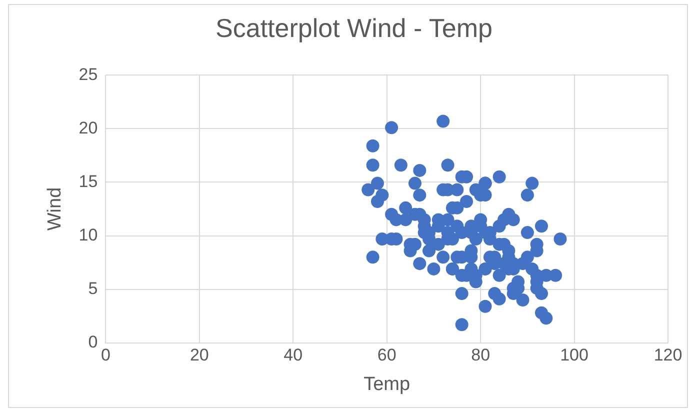  What do you see at coordinates (93, 288) in the screenshot?
I see `y-tick-label: 5` at bounding box center [93, 288].